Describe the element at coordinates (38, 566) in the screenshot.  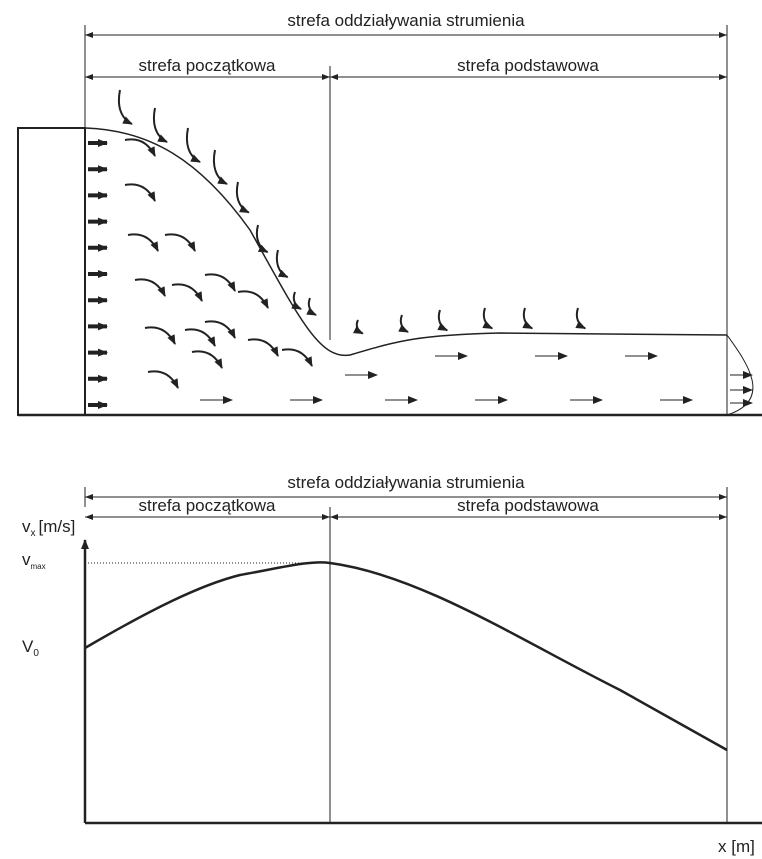
I see `subscript: max` at that location.